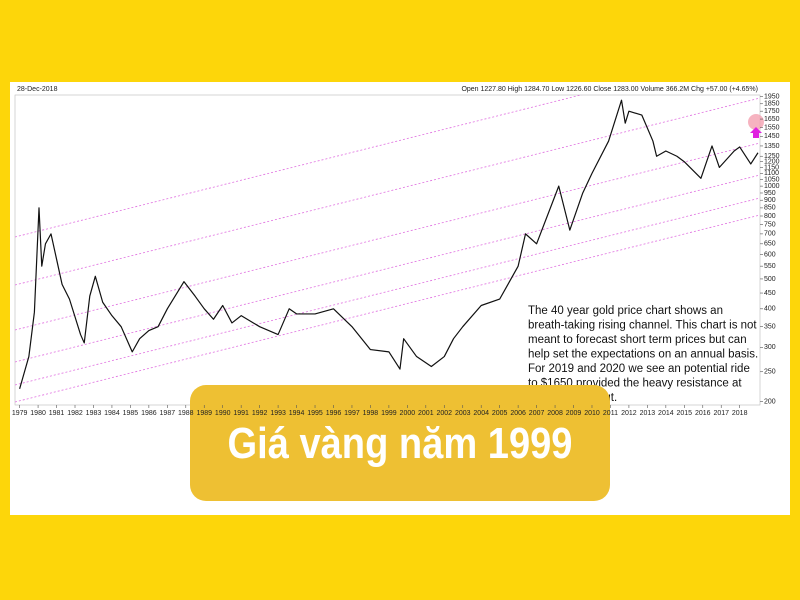 This screenshot has width=800, height=600. What do you see at coordinates (771, 173) in the screenshot?
I see `y-tick-label: 1100` at bounding box center [771, 173].